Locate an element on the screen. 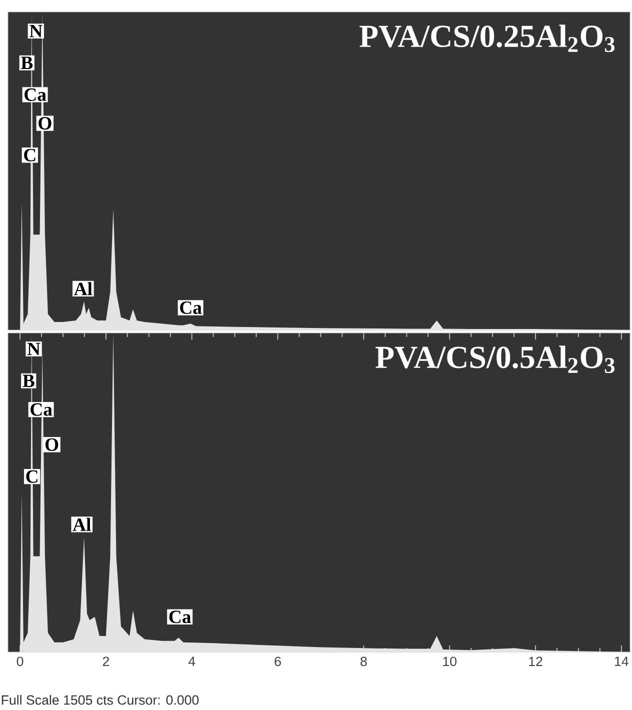 This screenshot has height=710, width=632. x-tick-label: 6 is located at coordinates (277, 661).